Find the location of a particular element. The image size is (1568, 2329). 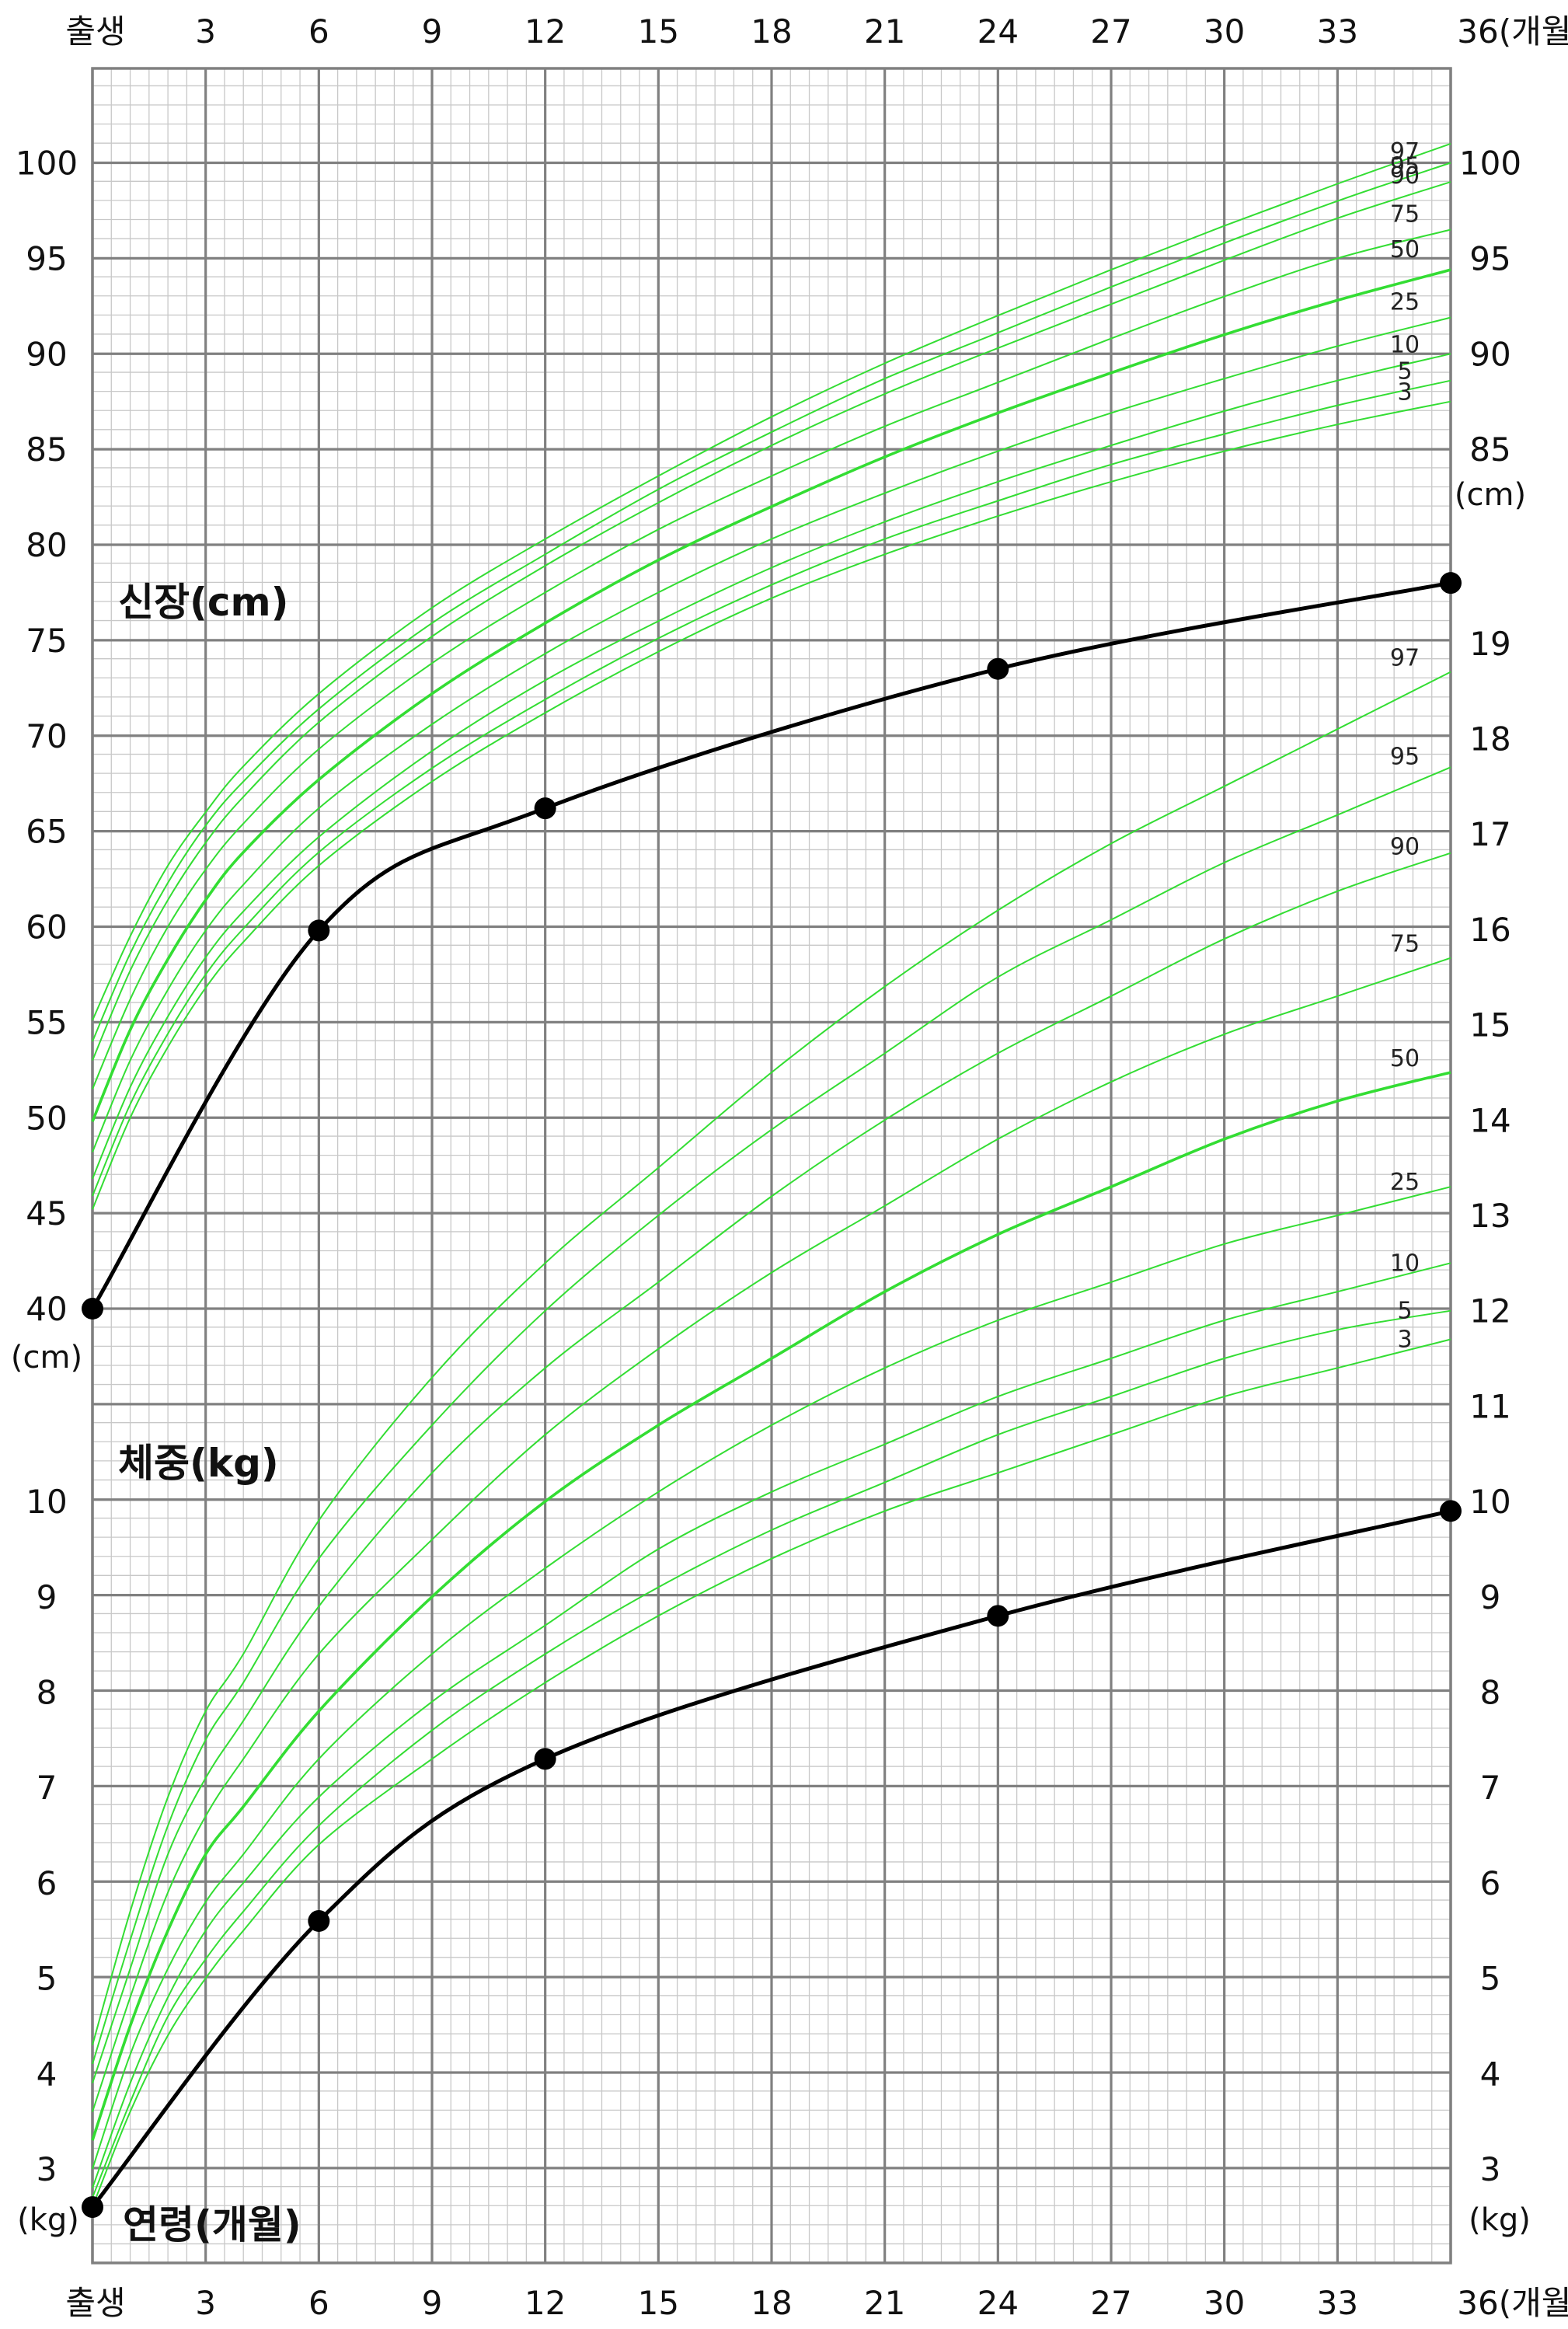

weight-tick-right-17: 17 is located at coordinates (1490, 834).